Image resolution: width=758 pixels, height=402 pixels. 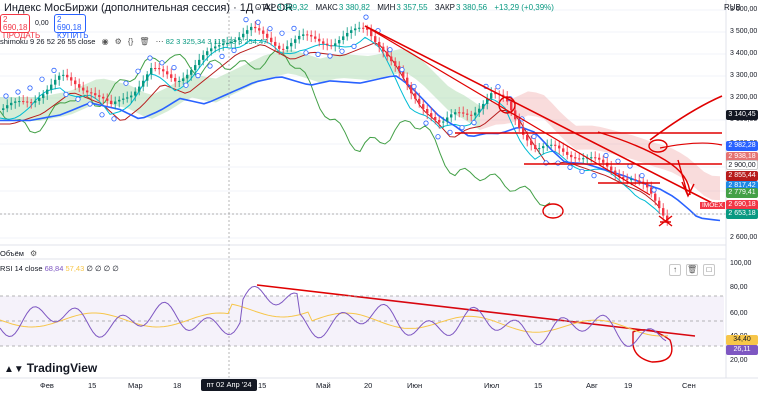 I want to click on cross-mark, so click(x=665, y=221).